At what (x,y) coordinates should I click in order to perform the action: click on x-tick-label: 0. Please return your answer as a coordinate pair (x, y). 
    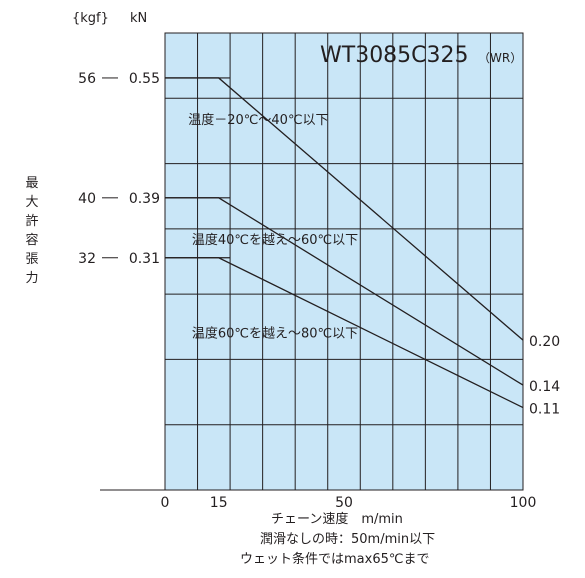
    Looking at the image, I should click on (165, 503).